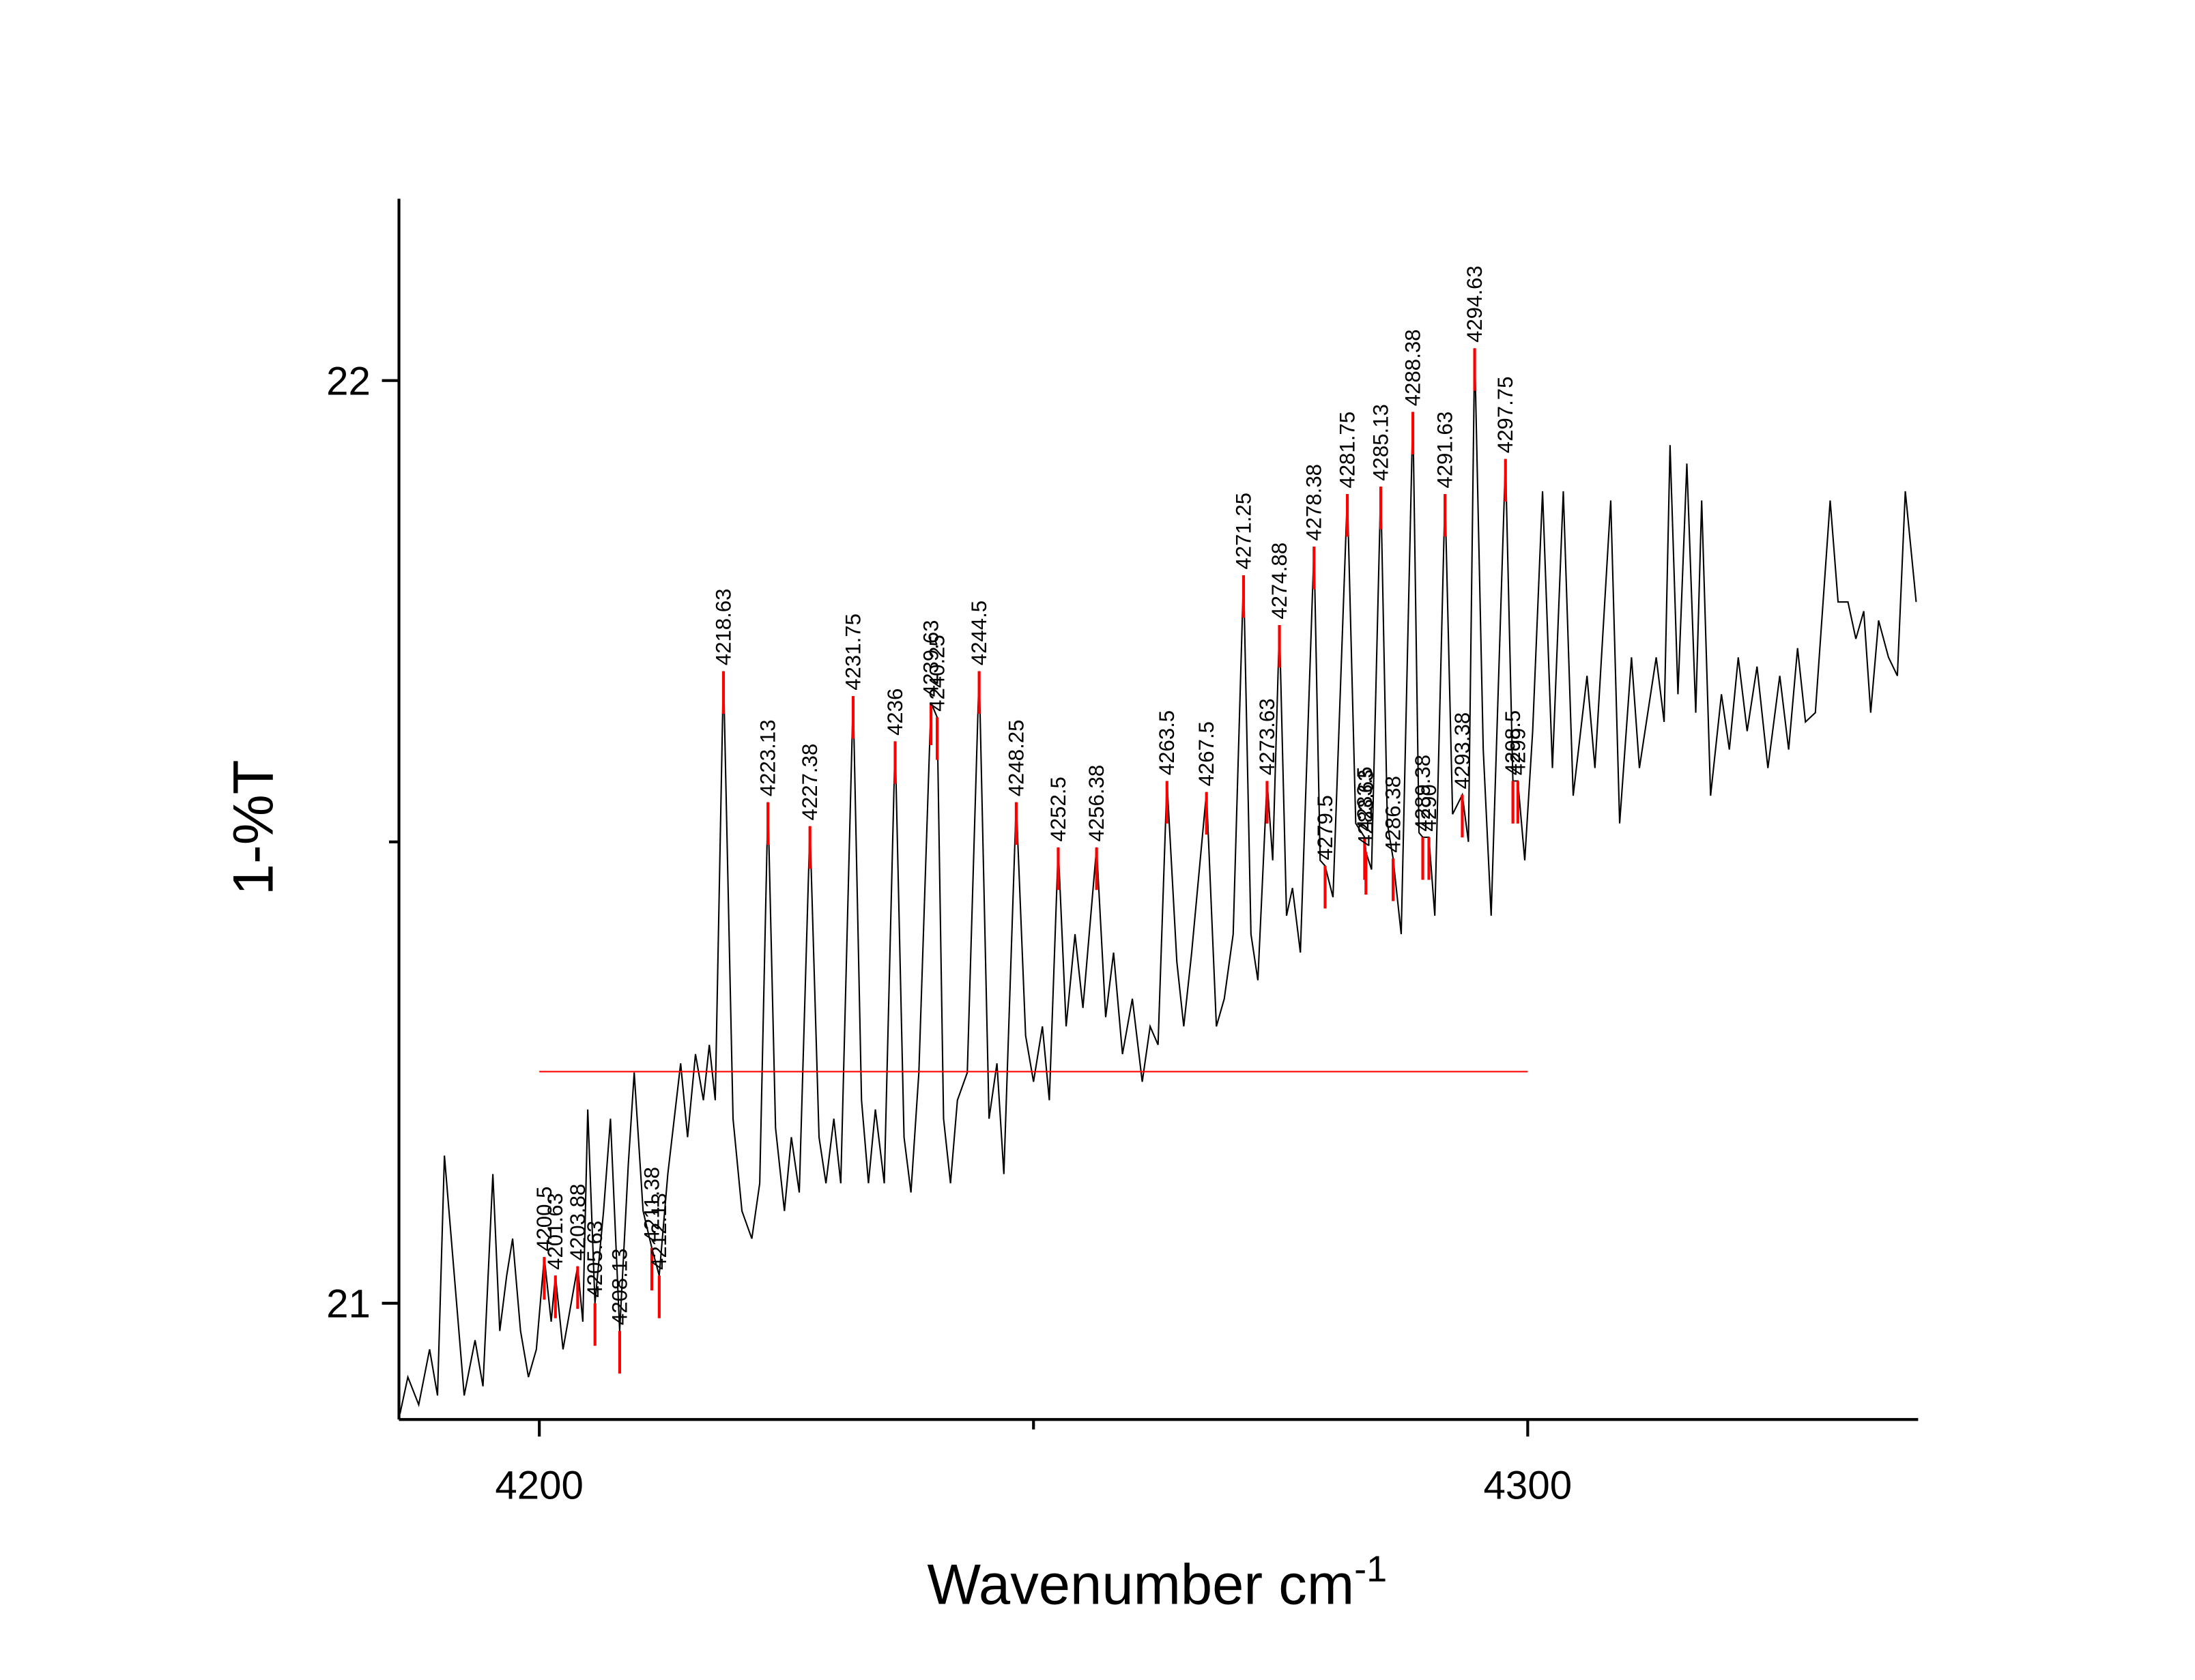  I want to click on peak-label: 4288.38, so click(1413, 368).